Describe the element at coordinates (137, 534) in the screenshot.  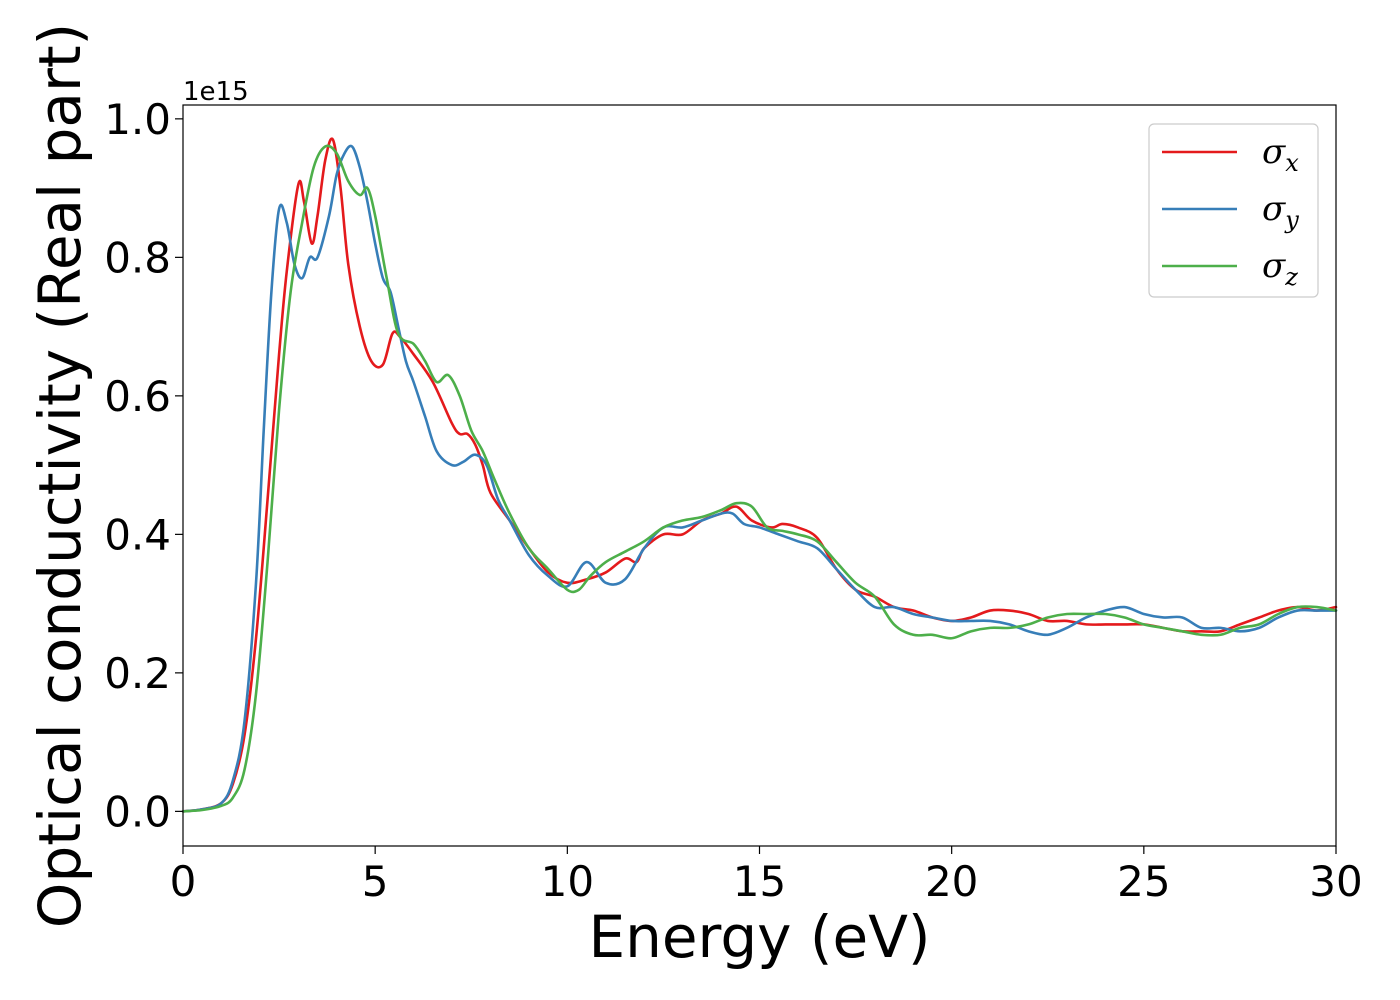
I see `y-tick-label: 0.4` at that location.